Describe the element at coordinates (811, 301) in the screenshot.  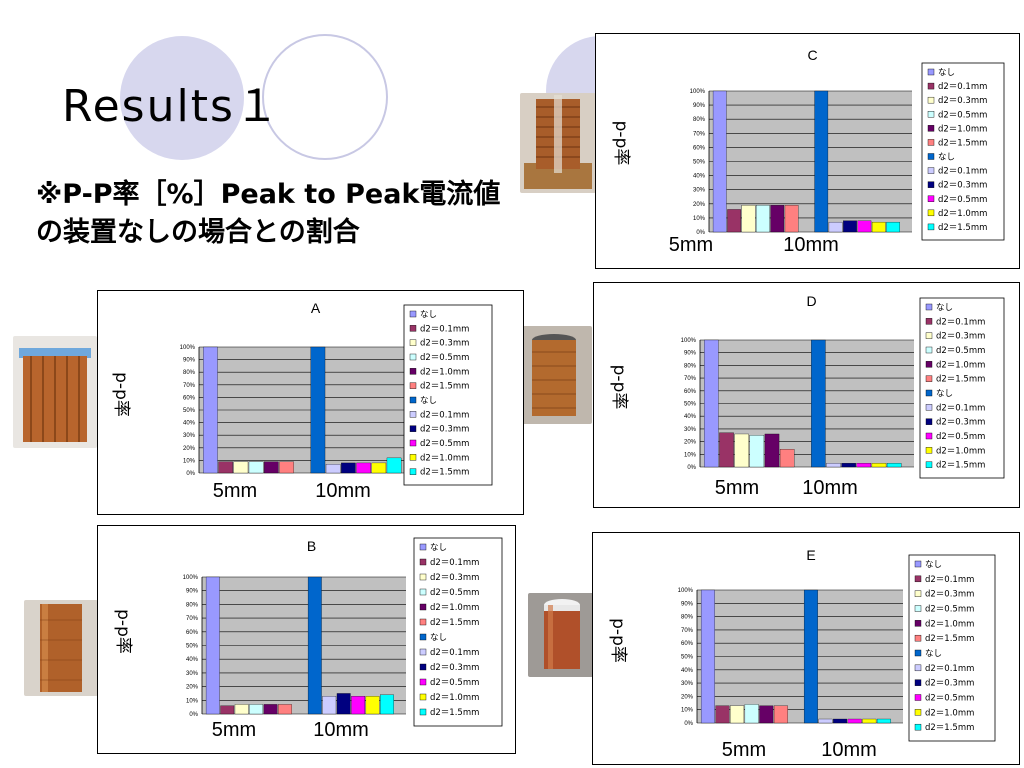
I see `chart-title: D` at that location.